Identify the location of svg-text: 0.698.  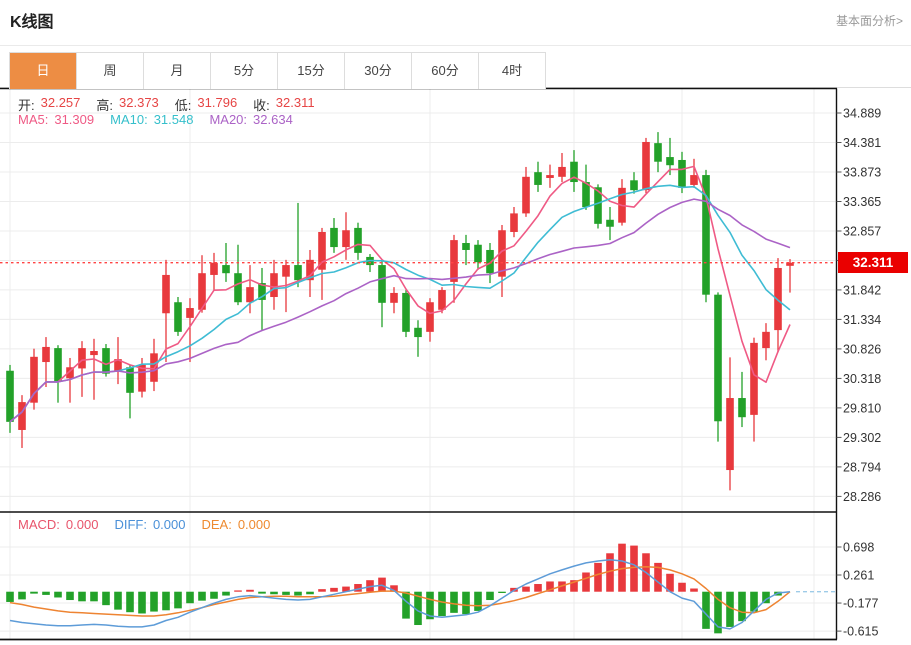
(858, 548).